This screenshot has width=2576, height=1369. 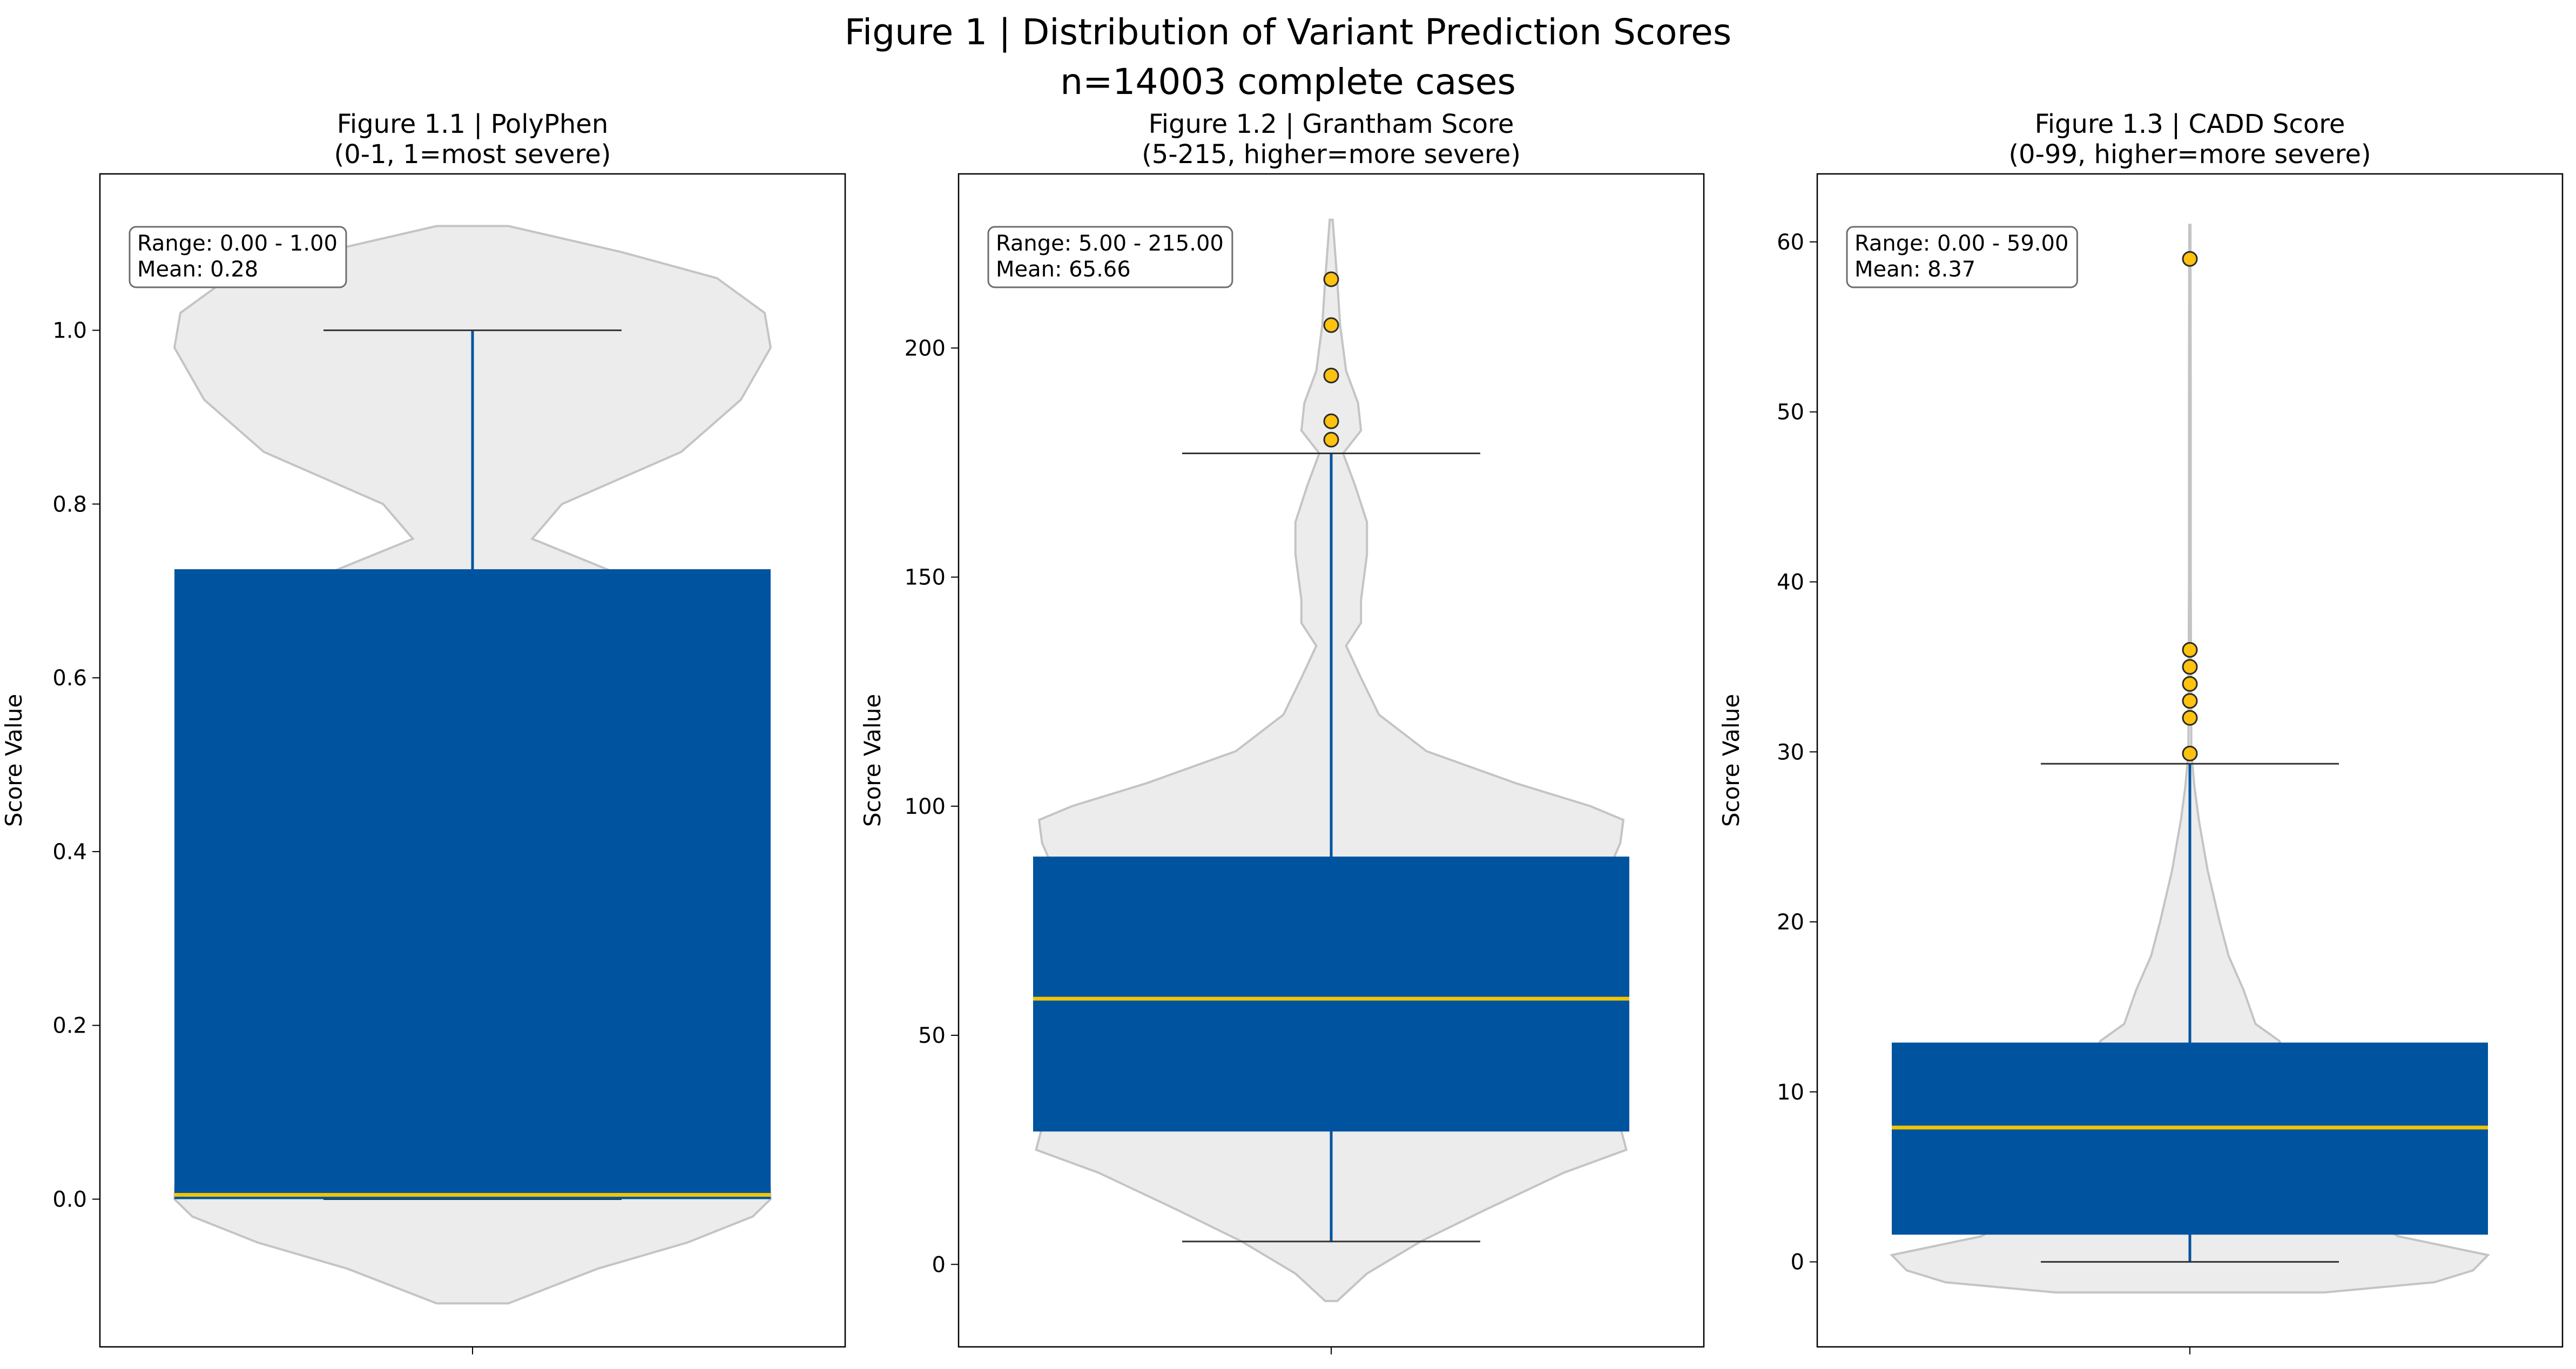 What do you see at coordinates (69, 678) in the screenshot?
I see `y-tick-label: 0.6` at bounding box center [69, 678].